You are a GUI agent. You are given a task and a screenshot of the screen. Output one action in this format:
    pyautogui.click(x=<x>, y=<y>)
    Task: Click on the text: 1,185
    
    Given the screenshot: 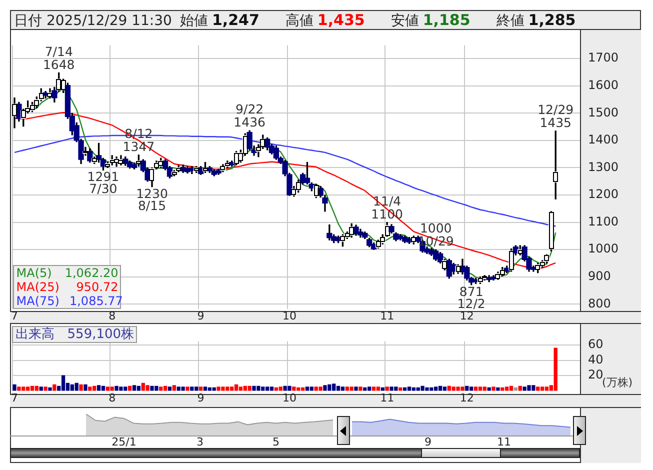 What is the action you would take?
    pyautogui.click(x=446, y=20)
    